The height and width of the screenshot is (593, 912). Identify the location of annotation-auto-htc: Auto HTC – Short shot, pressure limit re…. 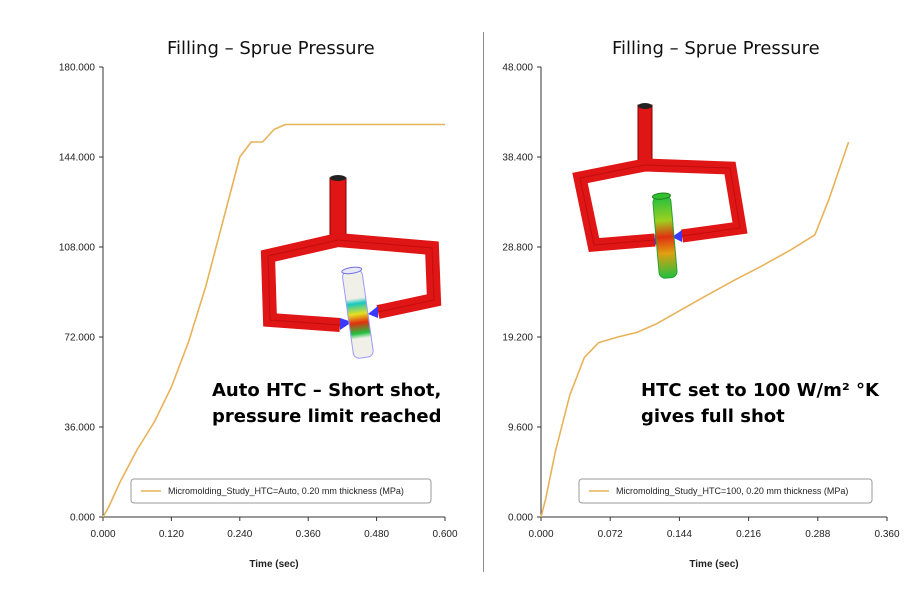
(327, 404).